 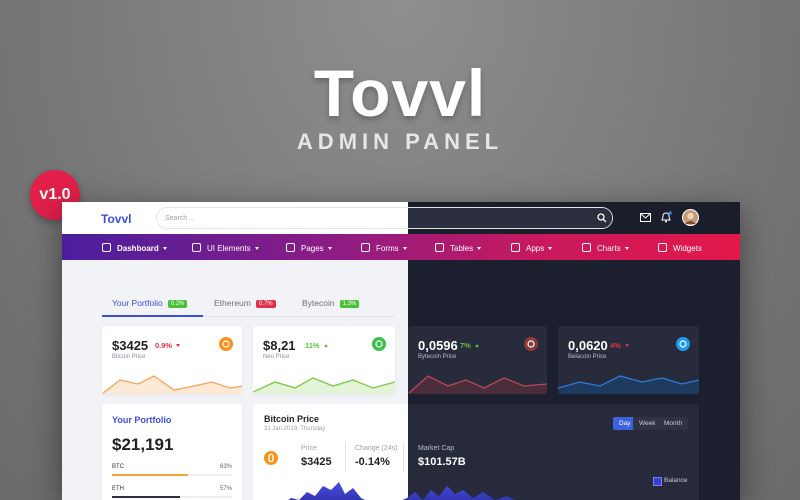 What do you see at coordinates (676, 480) in the screenshot?
I see `legend-label: Balance` at bounding box center [676, 480].